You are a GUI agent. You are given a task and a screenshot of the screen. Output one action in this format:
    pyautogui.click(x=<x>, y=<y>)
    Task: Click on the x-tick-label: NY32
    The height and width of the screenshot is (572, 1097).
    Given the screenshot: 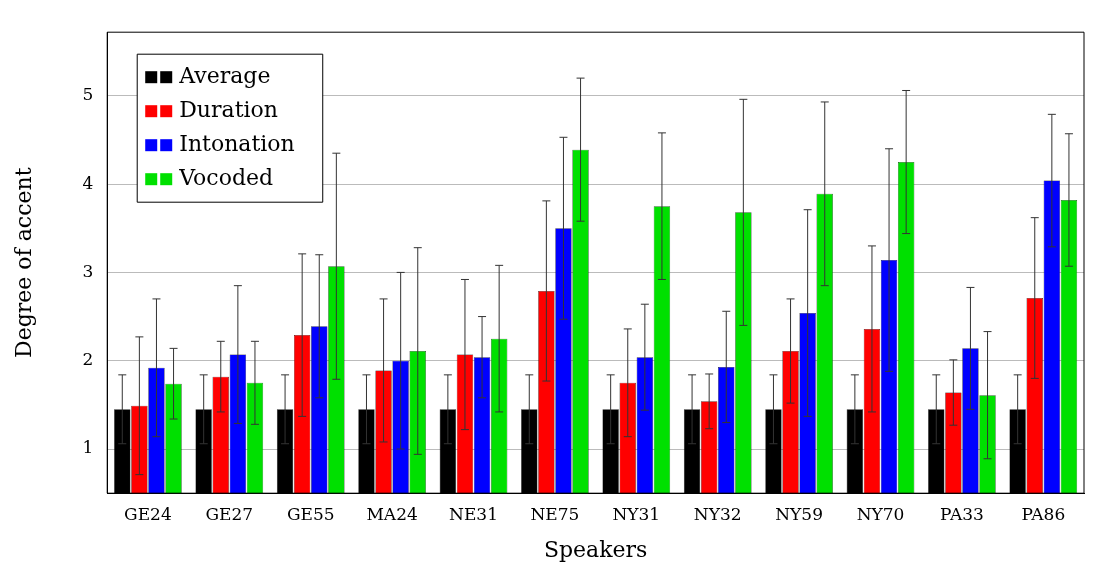 What is the action you would take?
    pyautogui.click(x=717, y=513)
    